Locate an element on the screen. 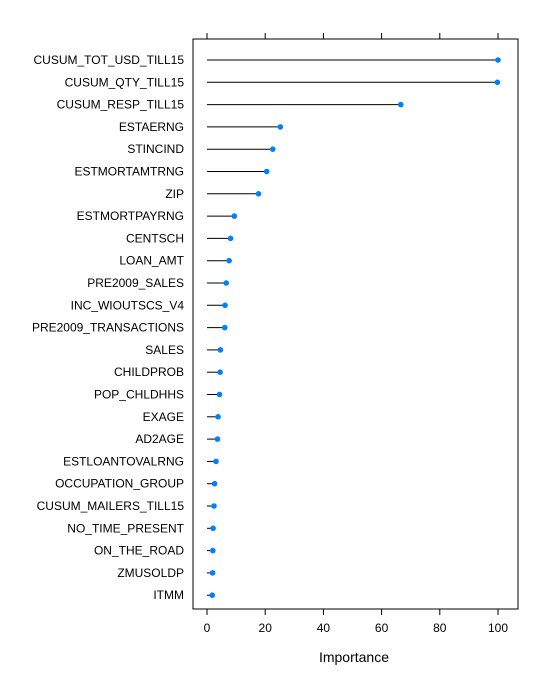  bottom-axis-ticks: 0 20 40 60 80 100 is located at coordinates (356, 622).